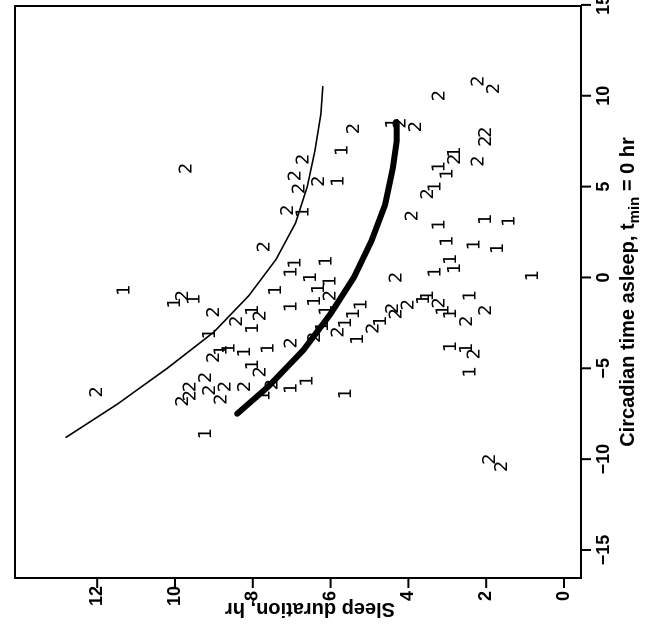 The width and height of the screenshot is (655, 634). I want to click on y-axis-ticks: 0 2 4 6 8 10 12, so click(329, 592).